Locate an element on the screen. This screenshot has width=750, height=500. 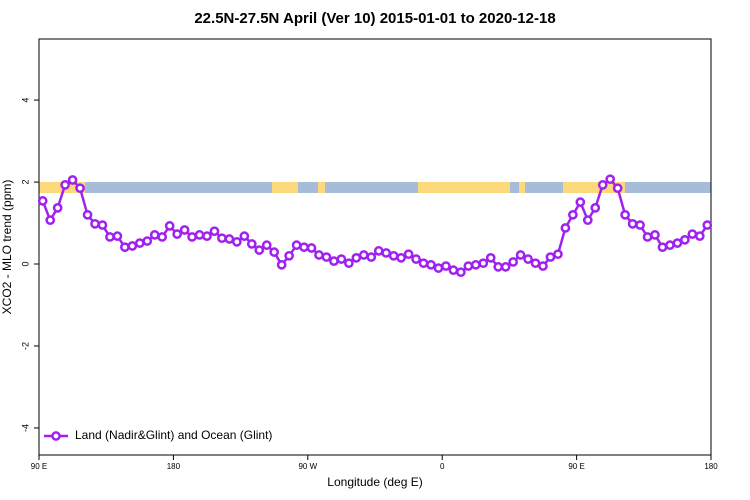
y-axis-label: XCO2 - MLO trend (ppm) is located at coordinates (7, 247).